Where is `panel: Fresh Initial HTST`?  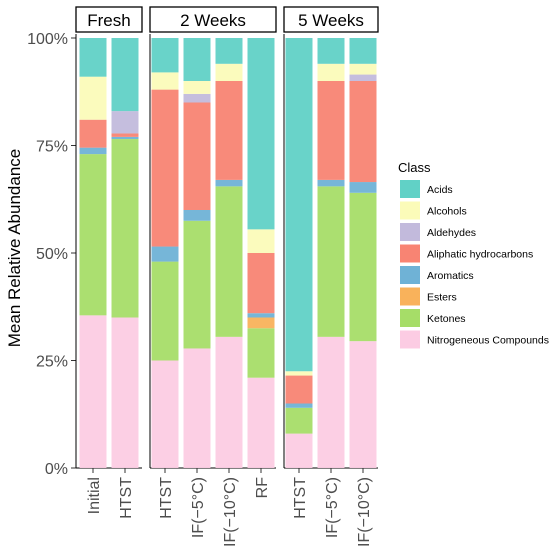
panel: Fresh Initial HTST is located at coordinates (109, 262).